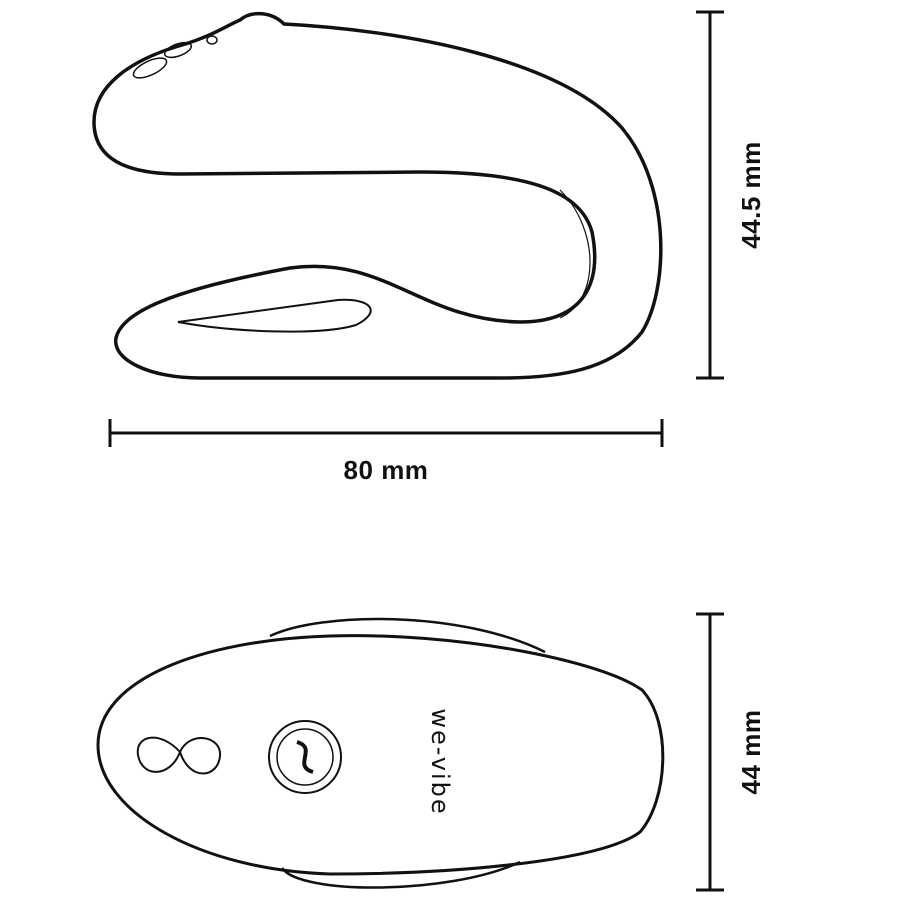  I want to click on bottom-bump, so click(400, 874).